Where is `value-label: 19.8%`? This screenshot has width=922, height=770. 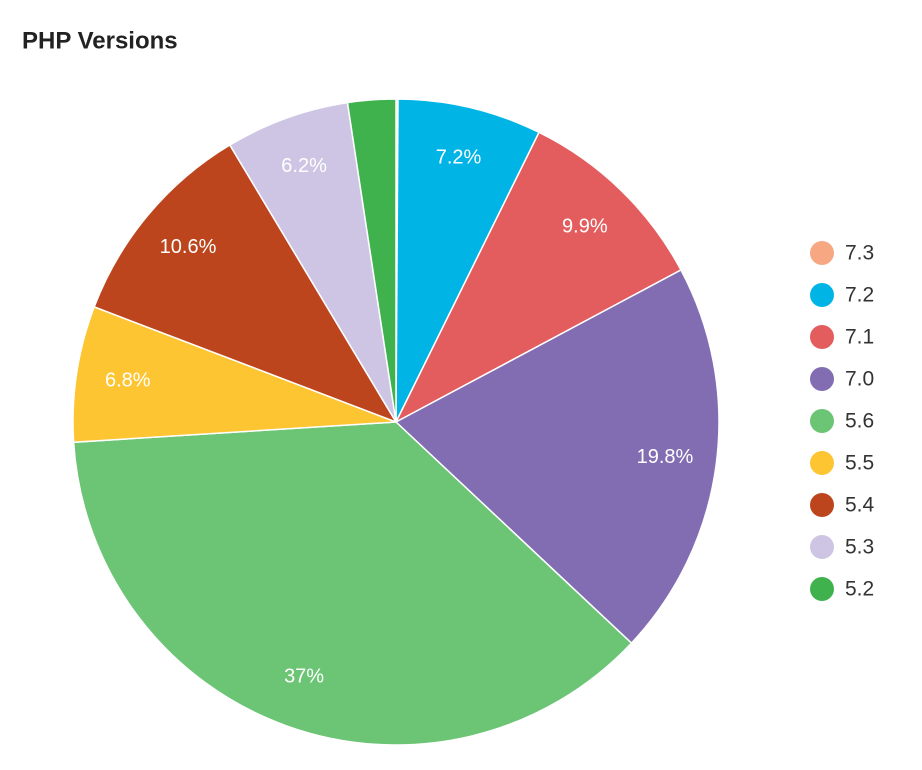 value-label: 19.8% is located at coordinates (665, 457).